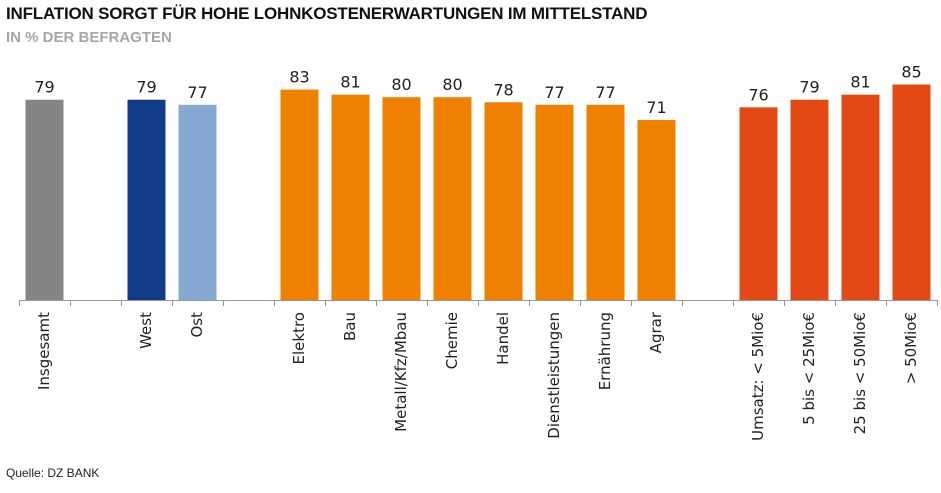 The height and width of the screenshot is (493, 941). Describe the element at coordinates (452, 340) in the screenshot. I see `x-tick-label: Chemie` at that location.